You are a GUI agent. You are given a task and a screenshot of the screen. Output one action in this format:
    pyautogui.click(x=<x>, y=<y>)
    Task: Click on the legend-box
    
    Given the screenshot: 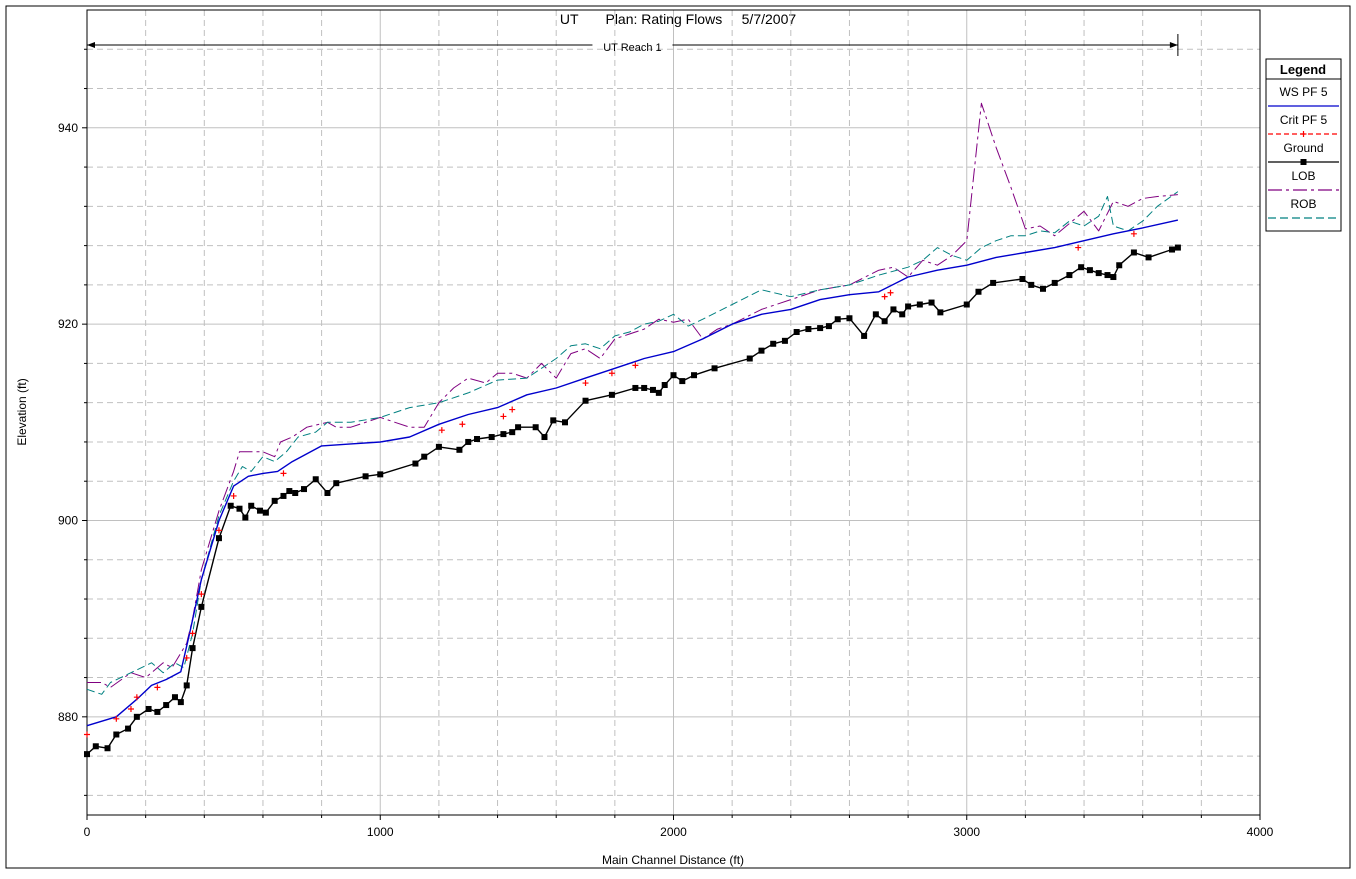 What is the action you would take?
    pyautogui.click(x=1303, y=145)
    